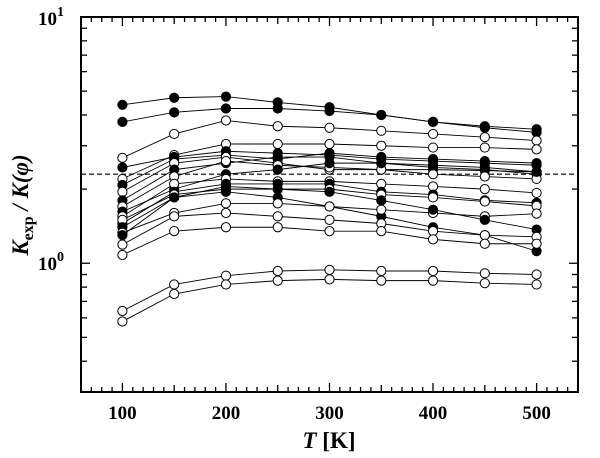 The height and width of the screenshot is (458, 600). I want to click on series-s19, so click(329, 290).